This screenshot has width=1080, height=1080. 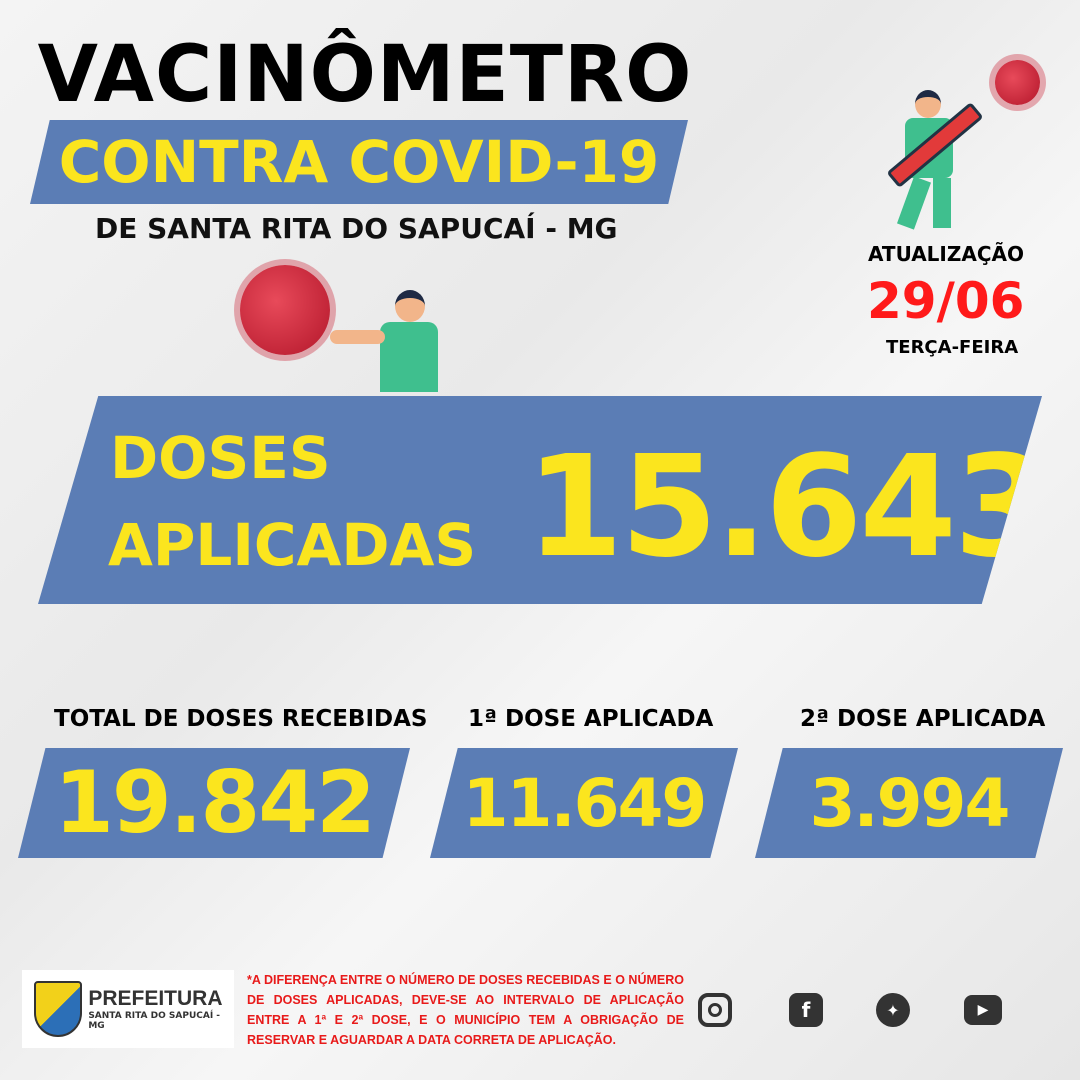 What do you see at coordinates (292, 545) in the screenshot?
I see `doses-label-line2: APLICADAS` at bounding box center [292, 545].